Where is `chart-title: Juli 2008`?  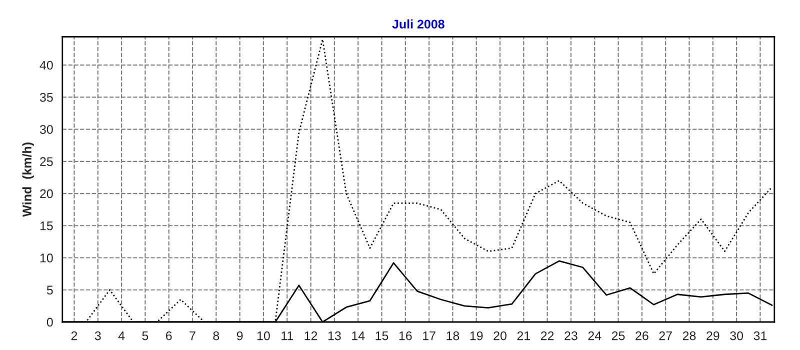 chart-title: Juli 2008 is located at coordinates (418, 24).